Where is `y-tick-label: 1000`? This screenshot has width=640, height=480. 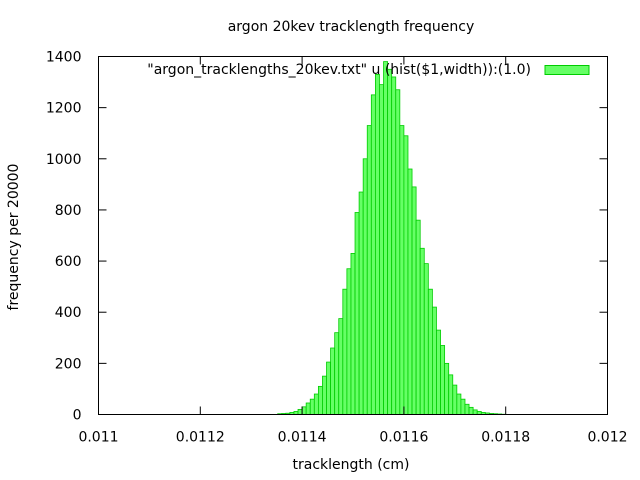 y-tick-label: 1000 is located at coordinates (64, 160).